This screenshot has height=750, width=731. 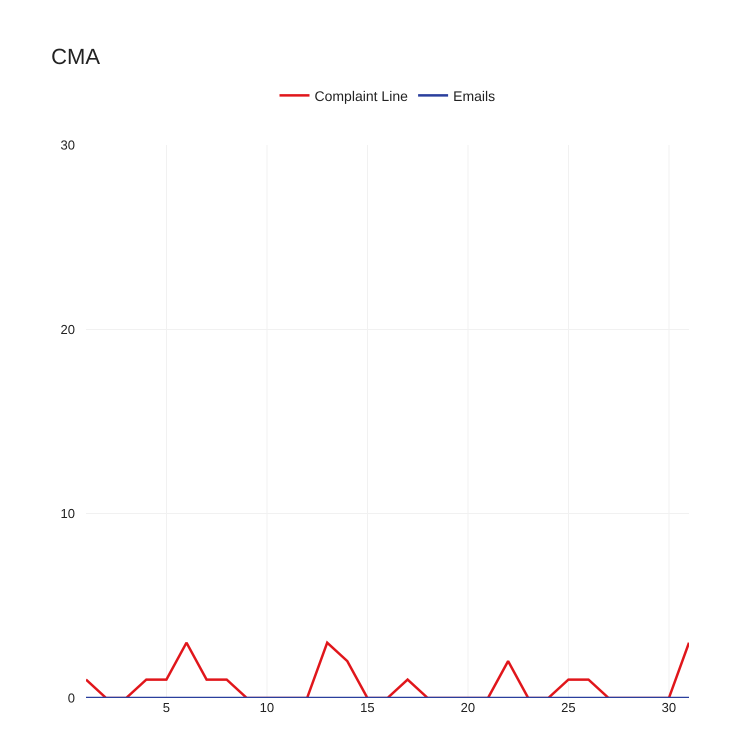 What do you see at coordinates (166, 707) in the screenshot?
I see `x-tick-label: 5` at bounding box center [166, 707].